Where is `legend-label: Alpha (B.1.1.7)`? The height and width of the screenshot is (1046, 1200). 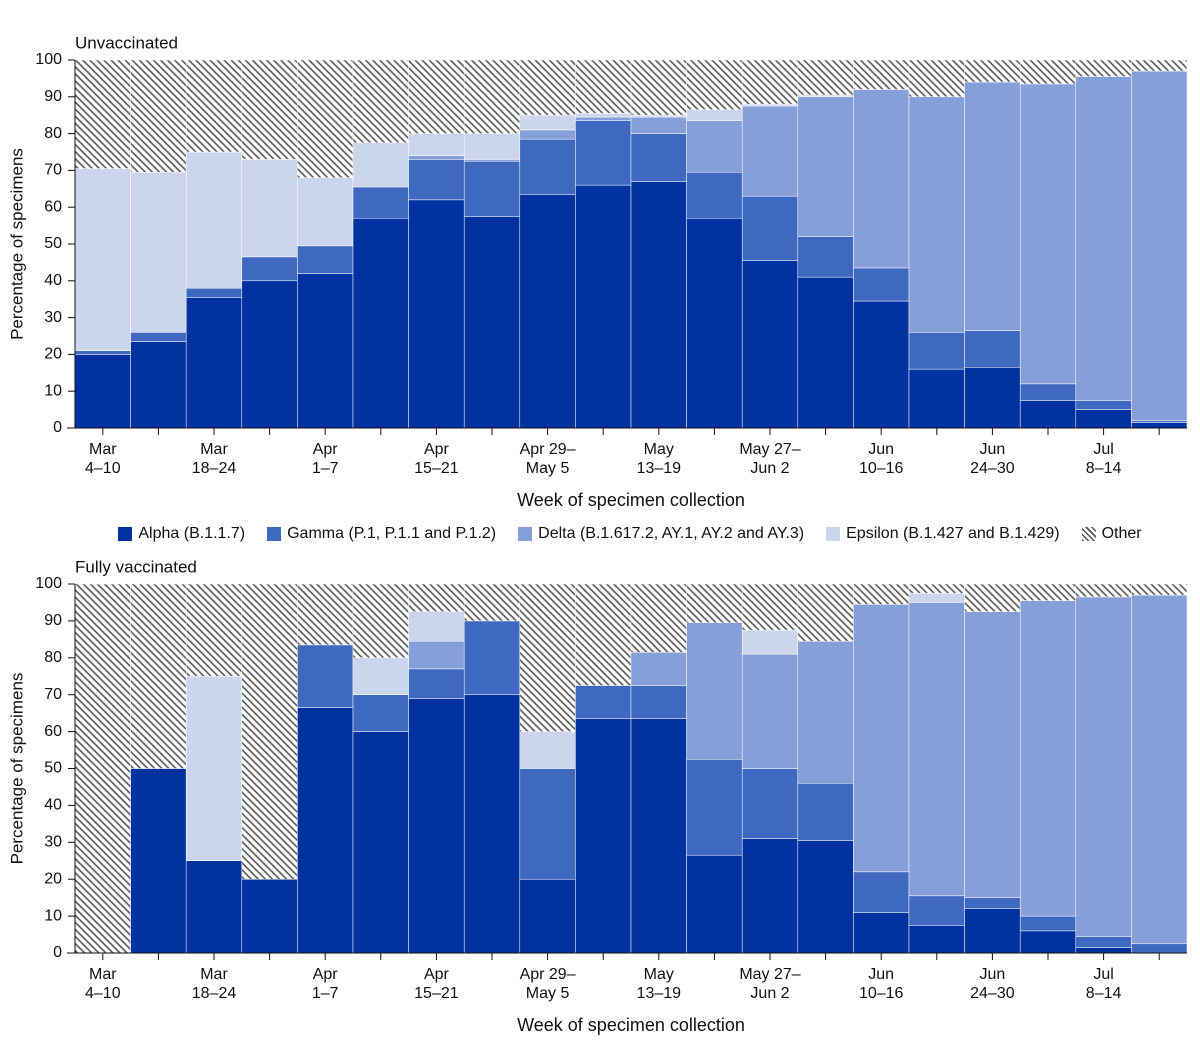 legend-label: Alpha (B.1.1.7) is located at coordinates (192, 533).